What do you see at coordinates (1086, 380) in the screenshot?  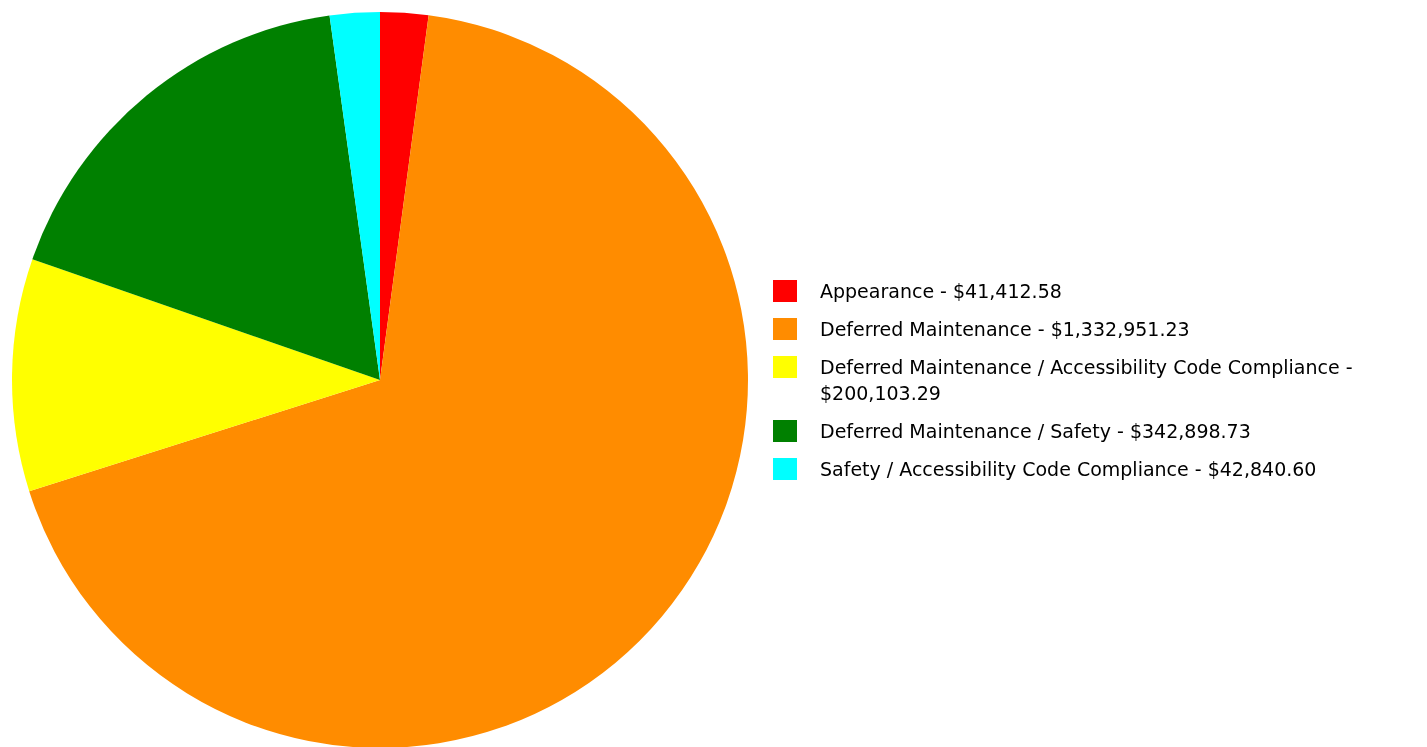 I see `legend-label: Deferred Maintenance / Accessibility Code Compliance - $200,103.29` at bounding box center [1086, 380].